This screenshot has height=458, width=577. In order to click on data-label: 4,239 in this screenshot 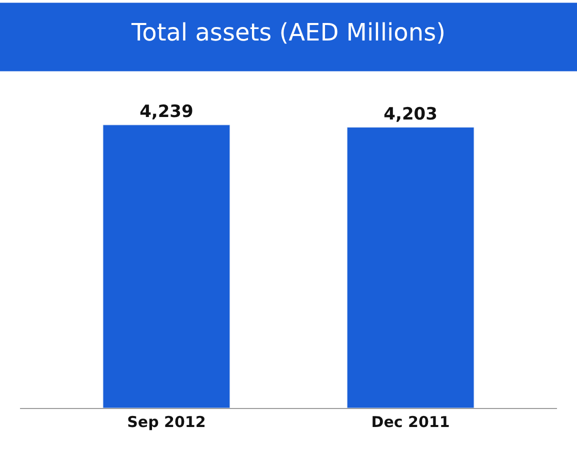, I will do `click(167, 112)`.